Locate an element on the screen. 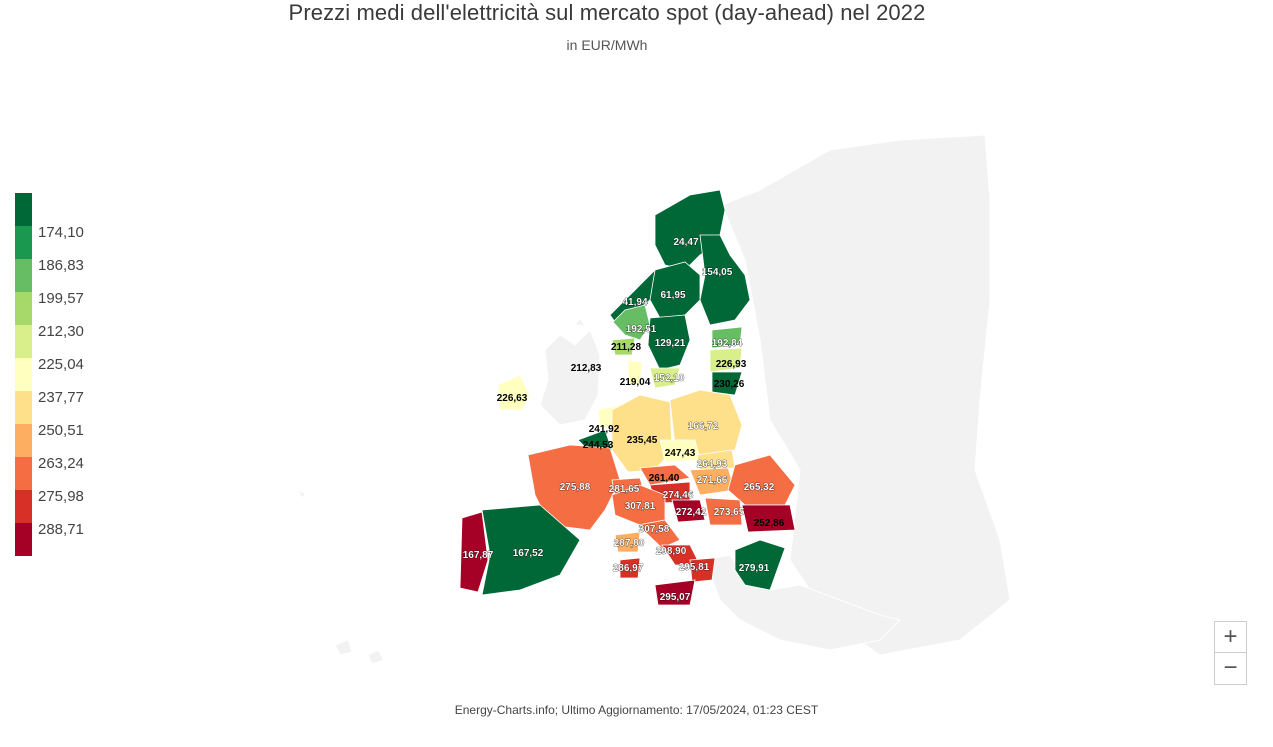  region-serbia is located at coordinates (723, 511).